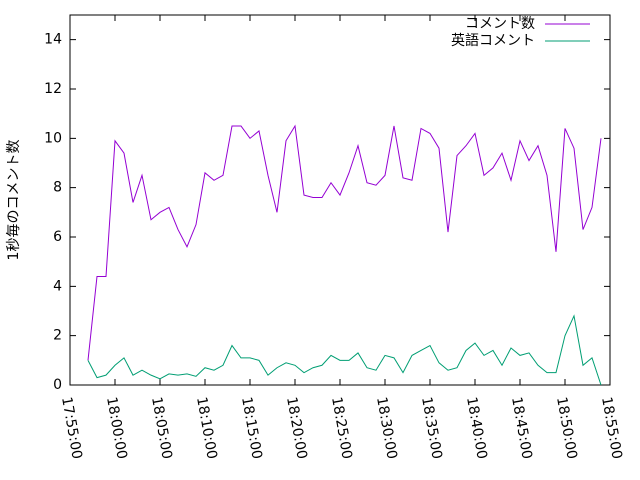 The image size is (640, 480). Describe the element at coordinates (57, 286) in the screenshot. I see `y-tick-label: 4` at that location.